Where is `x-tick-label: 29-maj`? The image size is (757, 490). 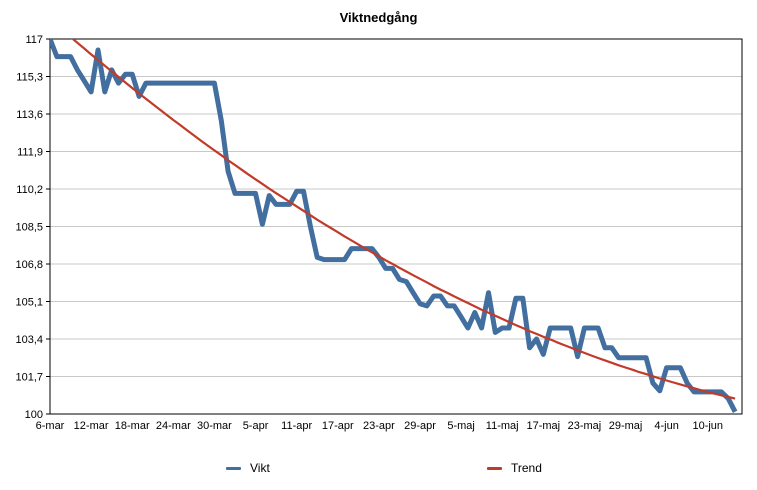
x-tick-label: 29-maj is located at coordinates (626, 426).